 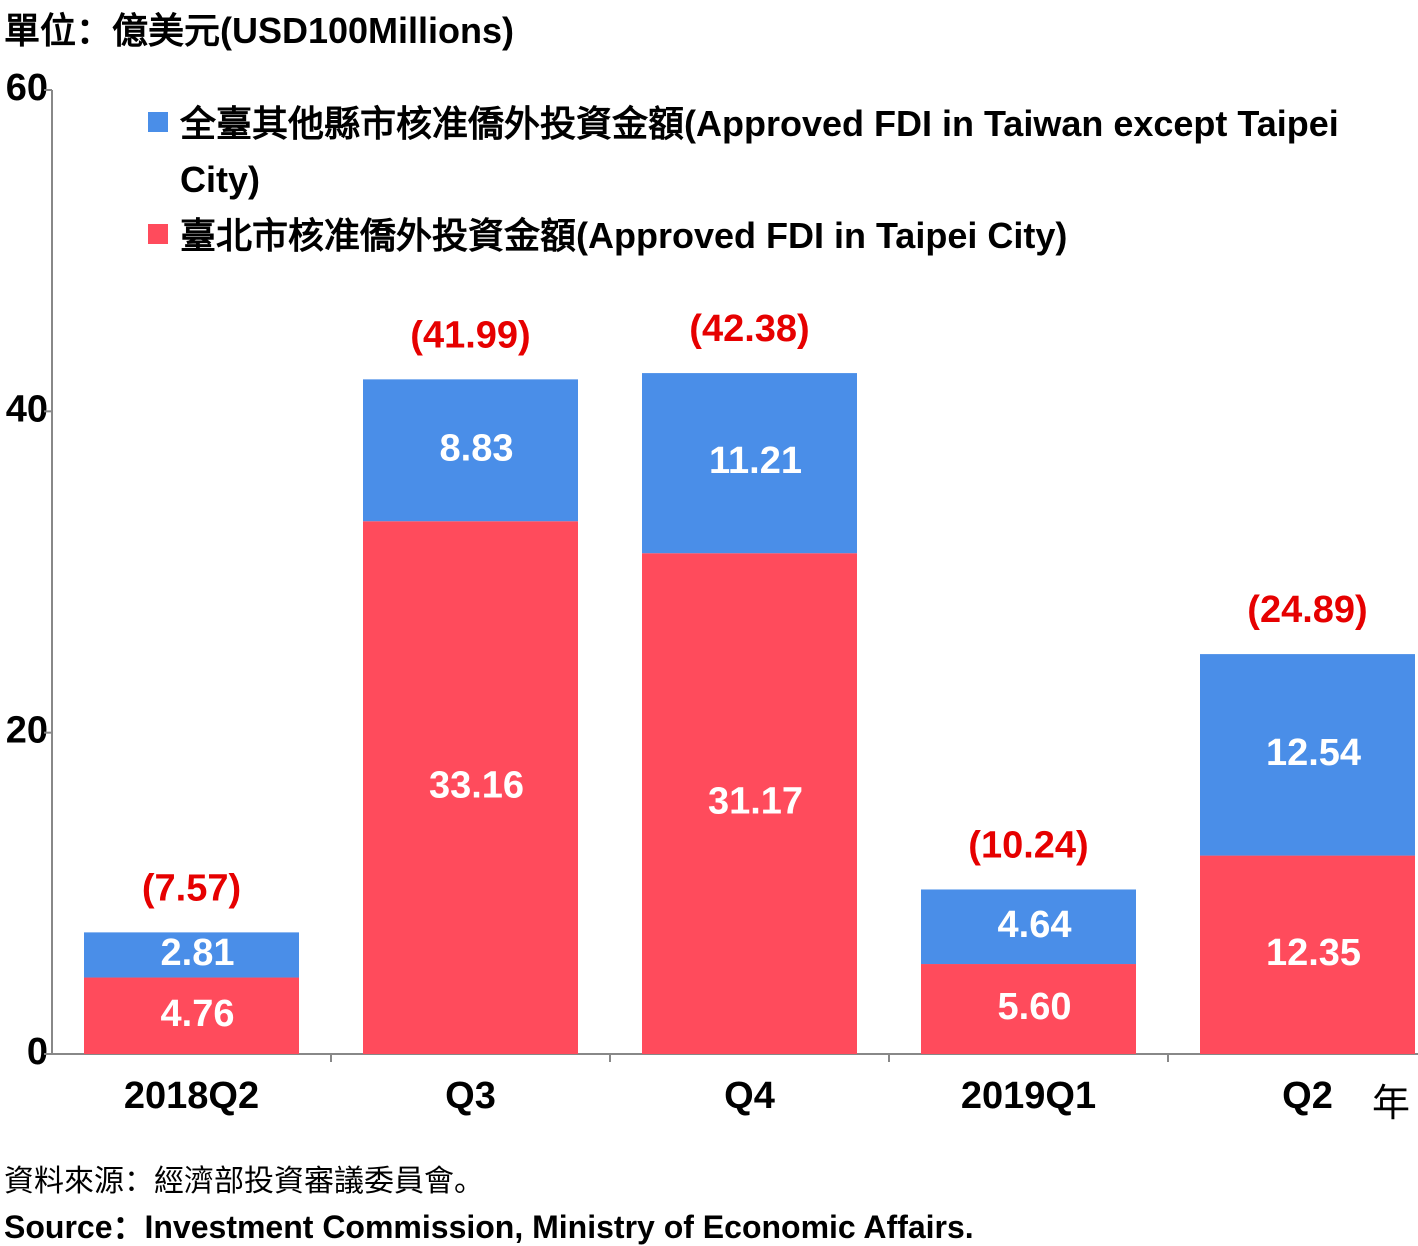 What do you see at coordinates (624, 235) in the screenshot?
I see `legend-text: 臺北市核准僑外投資金額(Approved FDI in Taipei City)` at bounding box center [624, 235].